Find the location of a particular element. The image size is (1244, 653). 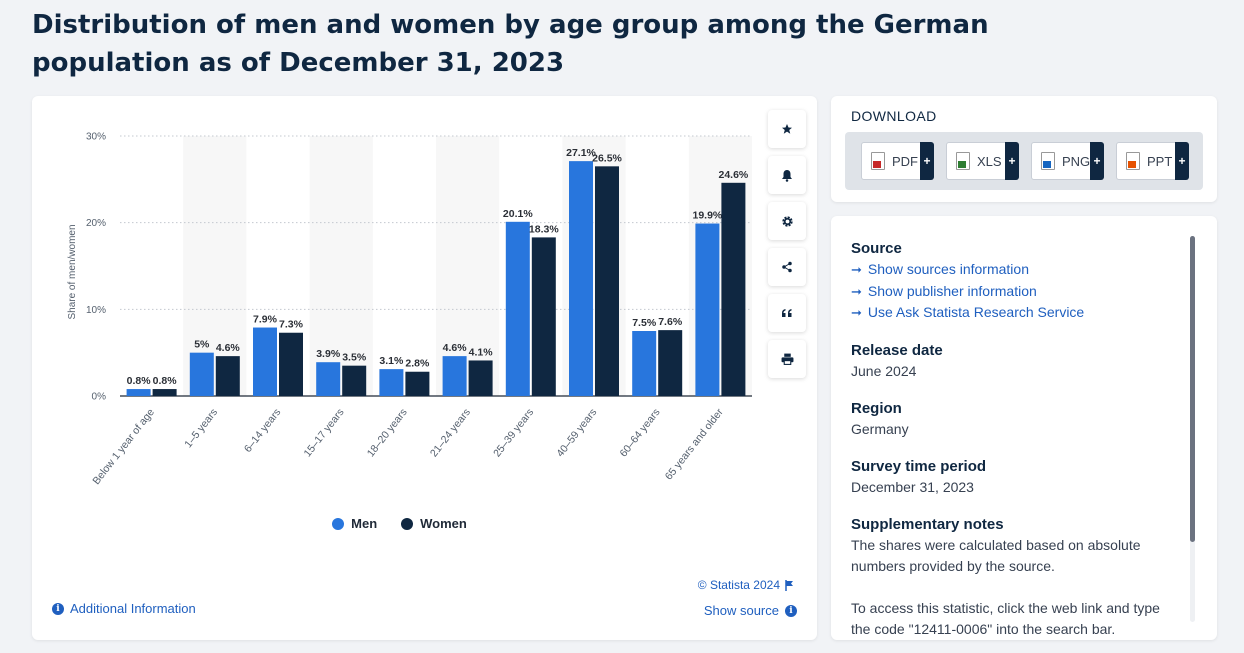

y-axis-title: Share of men/women is located at coordinates (72, 271).